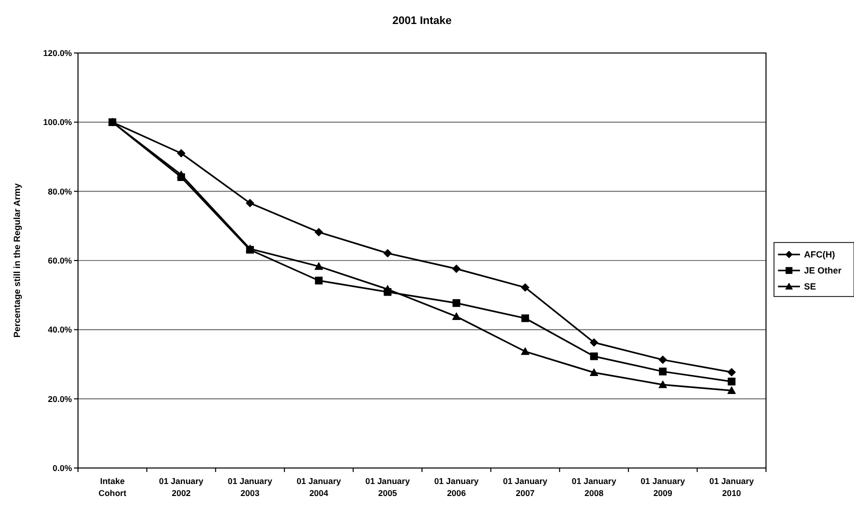  I want to click on legend-label: SE, so click(810, 287).